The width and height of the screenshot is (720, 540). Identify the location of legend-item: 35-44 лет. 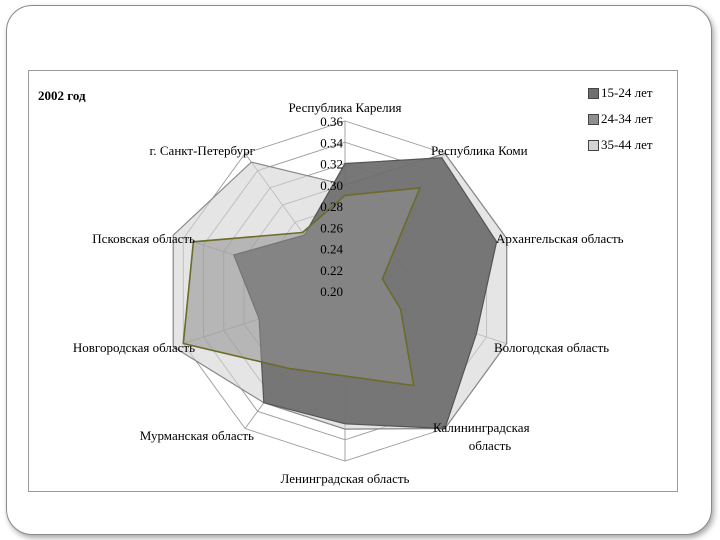
(620, 145).